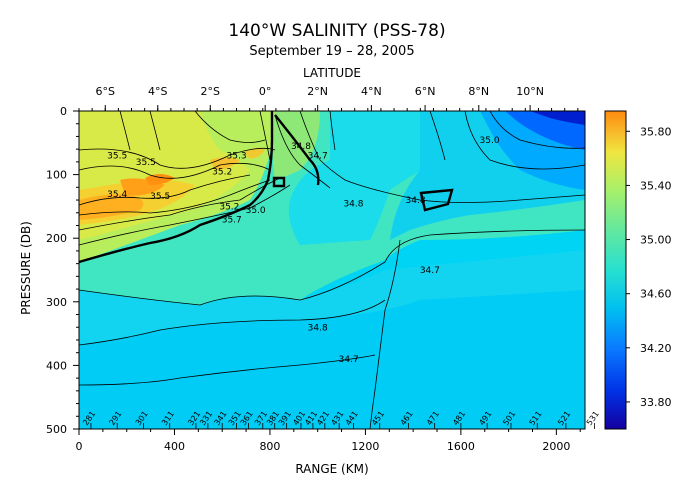  I want to click on x-tick-label: 1200, so click(365, 446).